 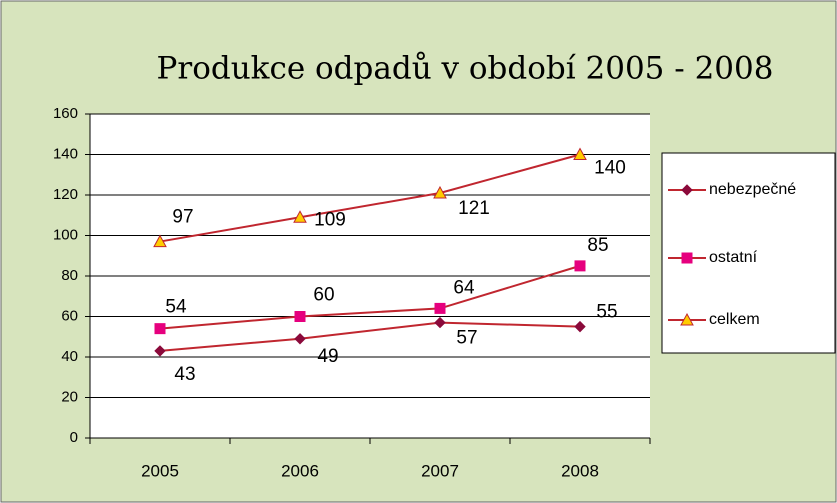 I want to click on data-label: 43, so click(x=184, y=374).